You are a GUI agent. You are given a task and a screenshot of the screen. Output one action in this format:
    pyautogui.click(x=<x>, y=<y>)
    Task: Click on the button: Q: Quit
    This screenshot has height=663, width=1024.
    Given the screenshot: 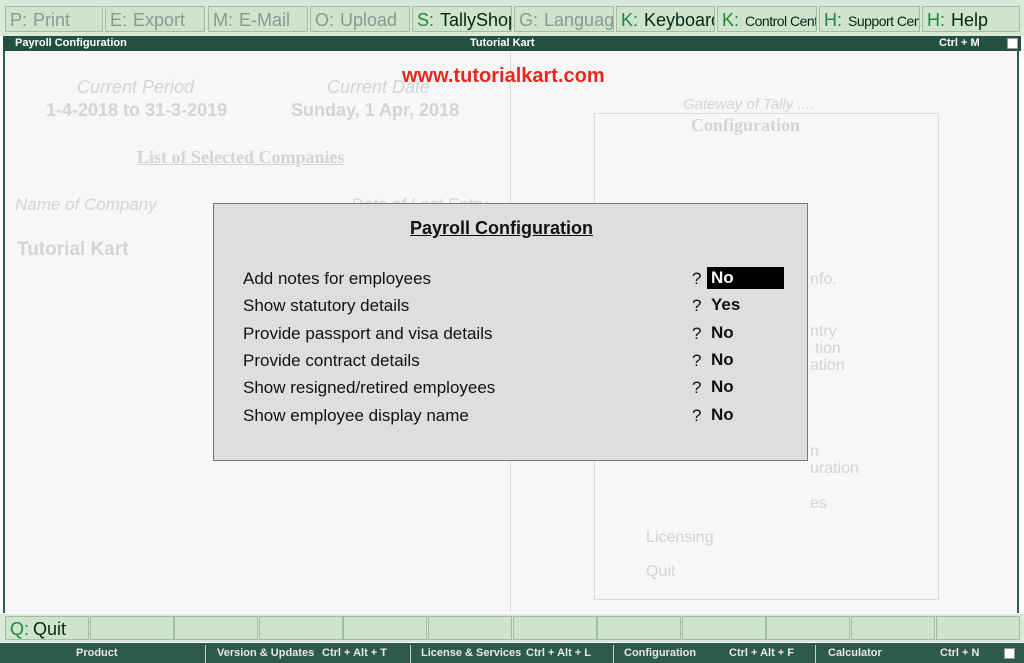 What is the action you would take?
    pyautogui.click(x=47, y=628)
    